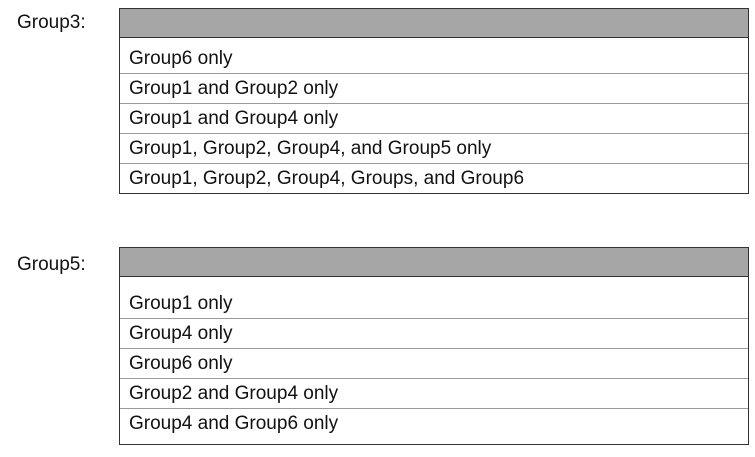  I want to click on group5-option: Group2 and Group4 only, so click(434, 394).